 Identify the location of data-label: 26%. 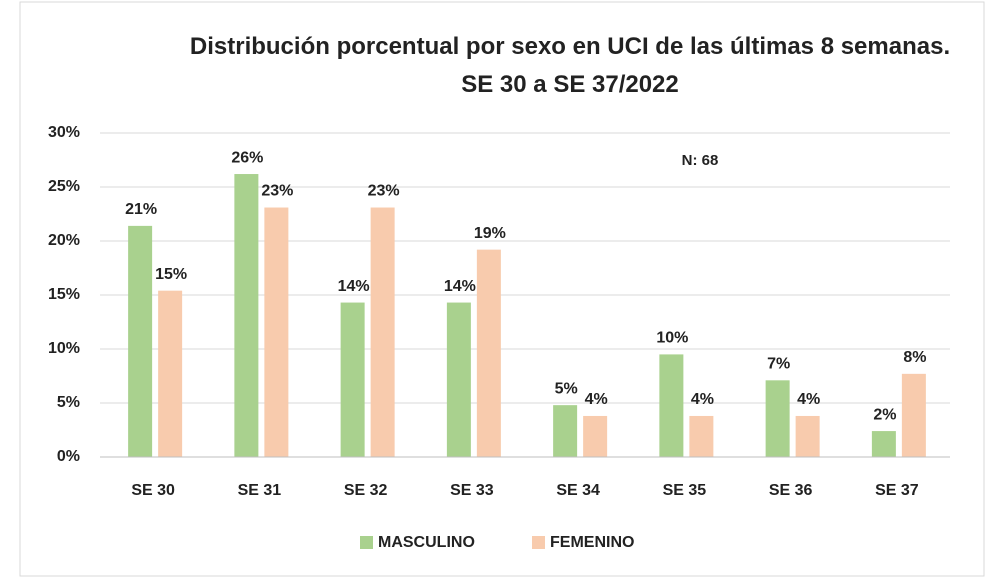
(247, 157).